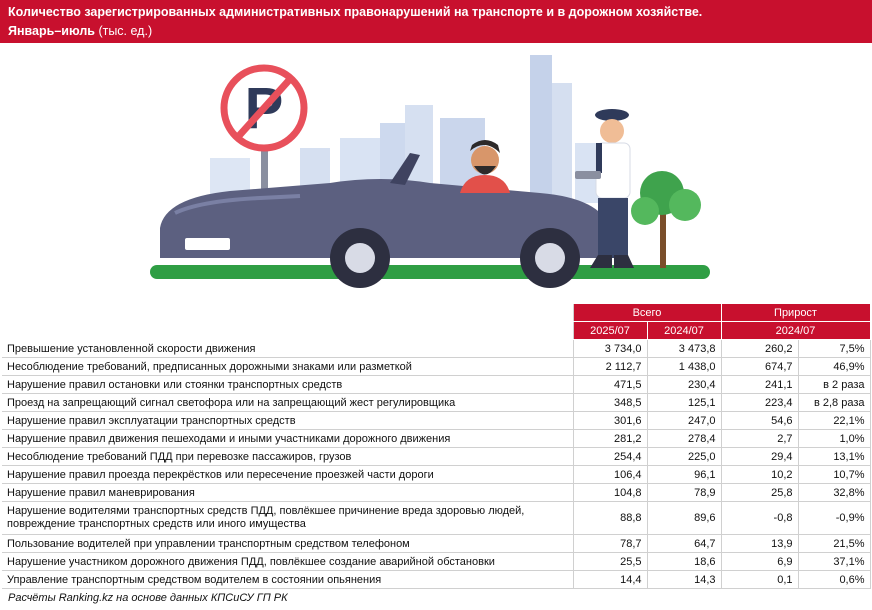 The image size is (872, 610). What do you see at coordinates (834, 456) in the screenshot?
I see `growth-pct: 13,1%` at bounding box center [834, 456].